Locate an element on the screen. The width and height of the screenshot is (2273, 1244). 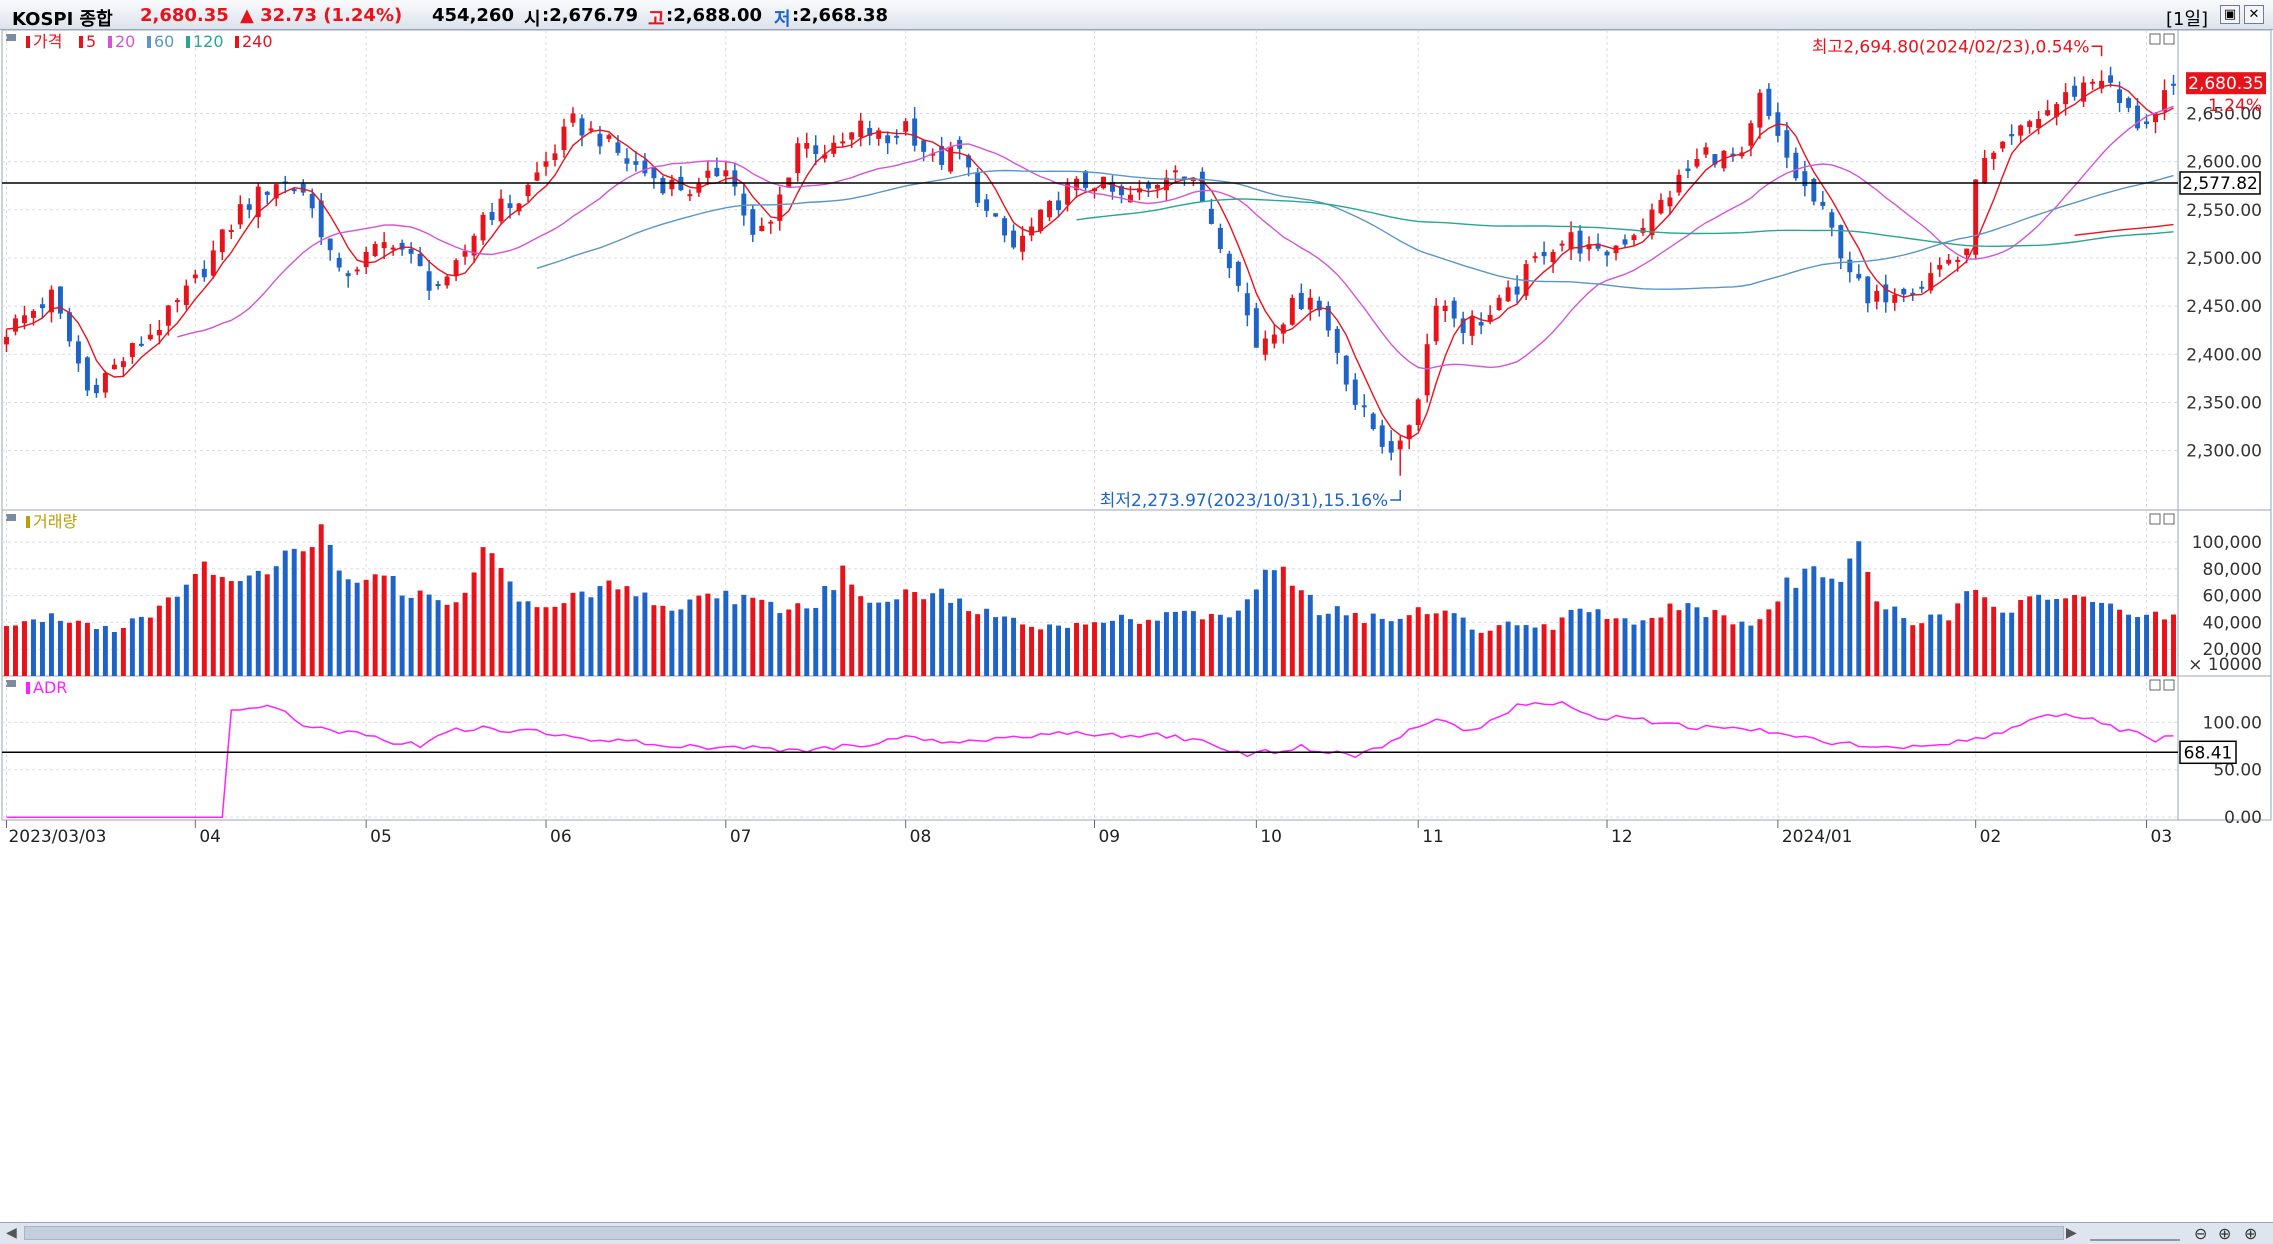
adr-tick-label: 50.00 is located at coordinates (2237, 771).